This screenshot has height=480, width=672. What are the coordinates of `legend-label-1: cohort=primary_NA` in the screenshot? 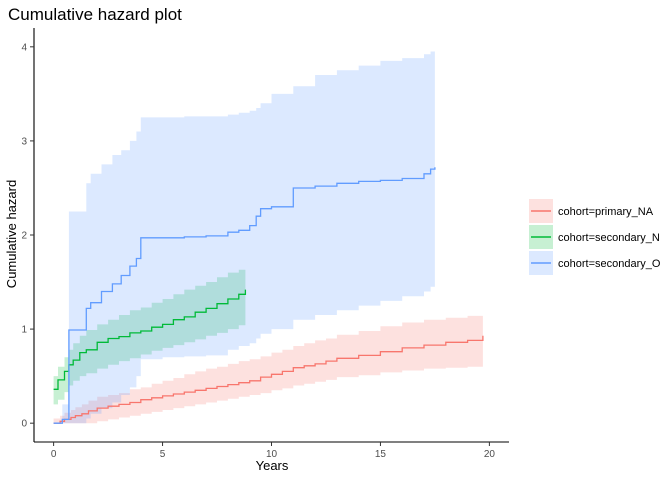 It's located at (606, 212).